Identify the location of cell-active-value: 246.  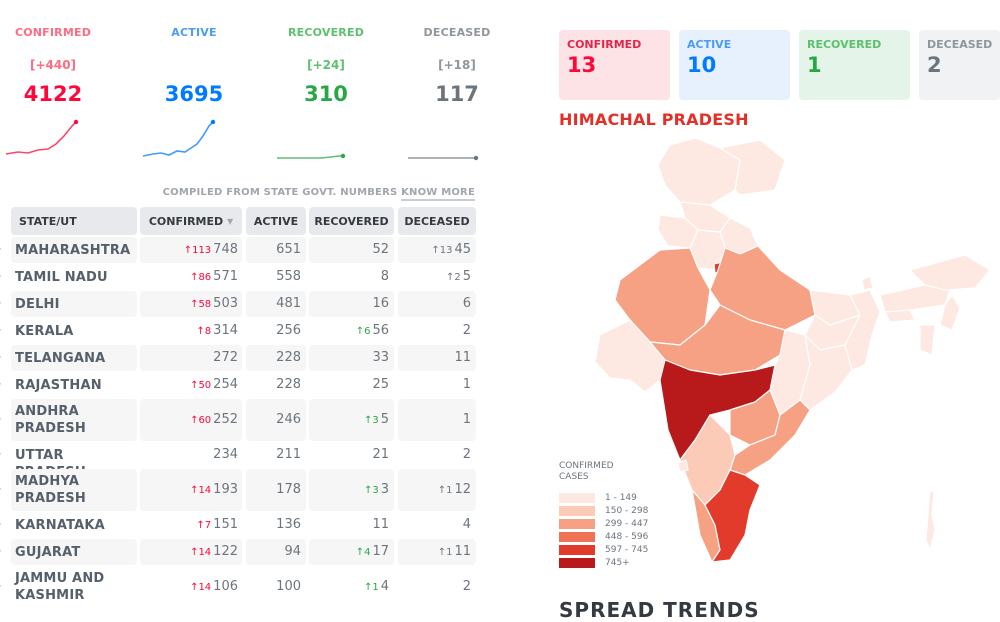
(288, 419).